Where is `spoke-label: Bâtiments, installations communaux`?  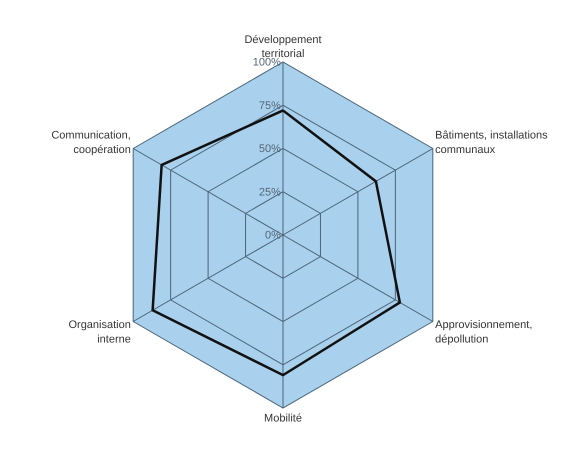 spoke-label: Bâtiments, installations communaux is located at coordinates (491, 143).